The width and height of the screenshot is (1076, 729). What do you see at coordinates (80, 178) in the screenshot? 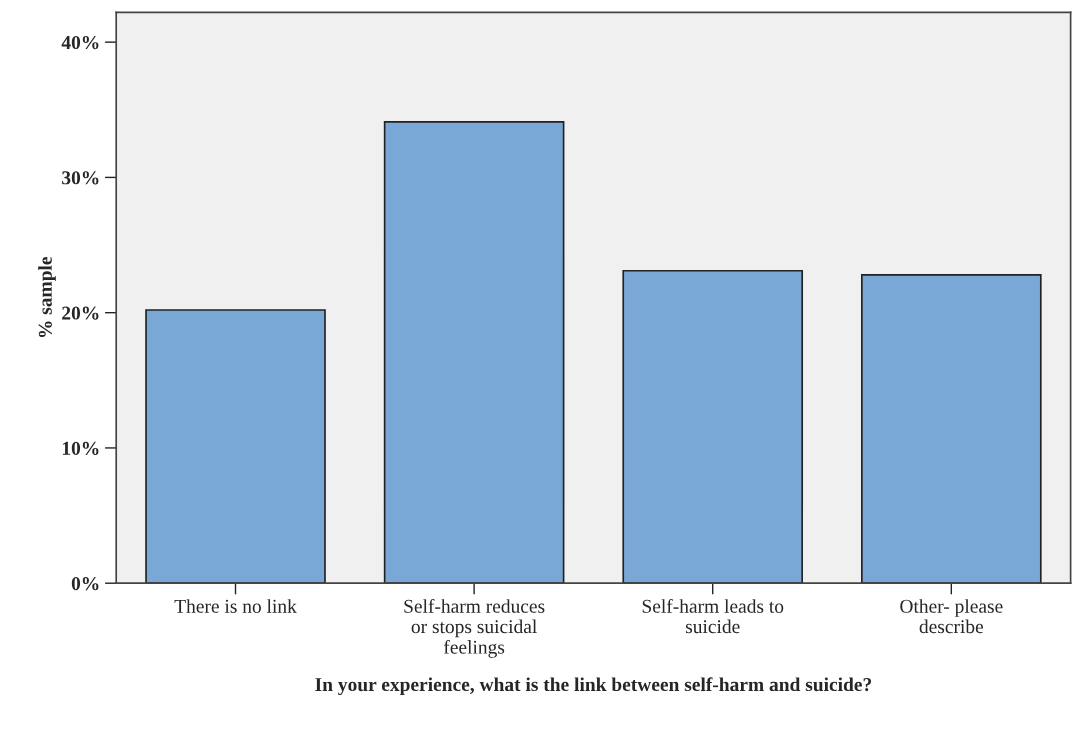
I see `y-tick-label: 30%` at bounding box center [80, 178].